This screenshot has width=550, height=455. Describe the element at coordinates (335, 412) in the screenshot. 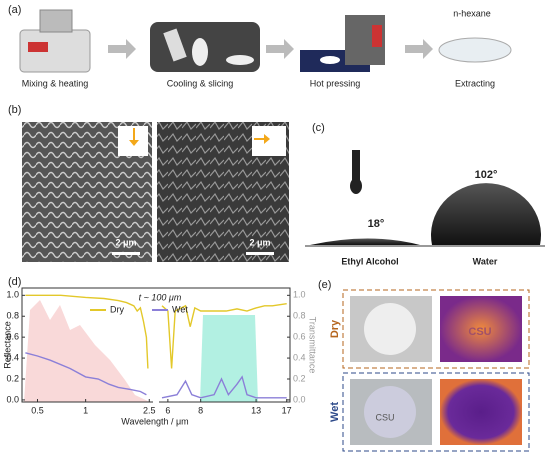

I see `row-label: Wet` at that location.